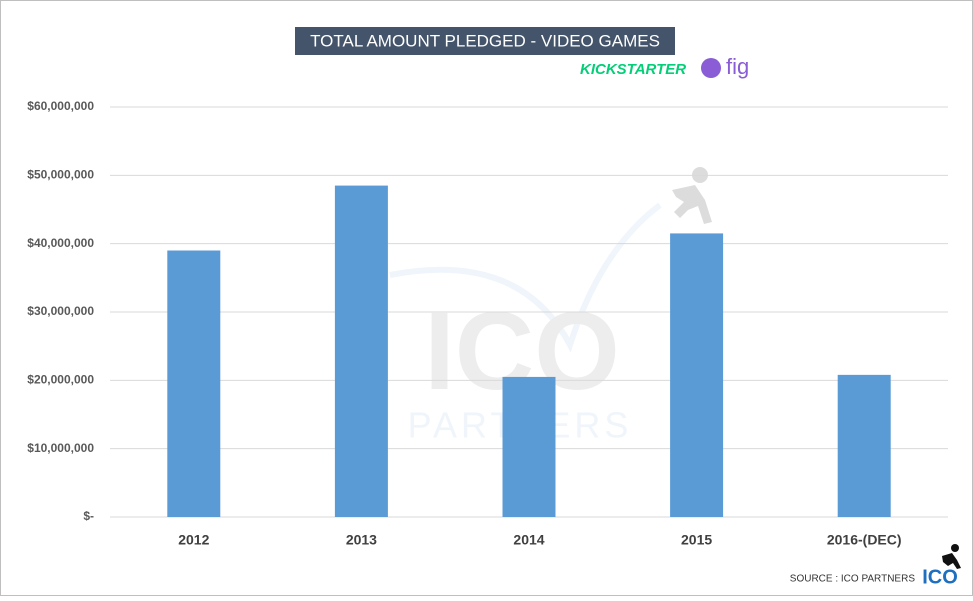  Describe the element at coordinates (88, 516) in the screenshot. I see `y-tick-label: $-` at that location.